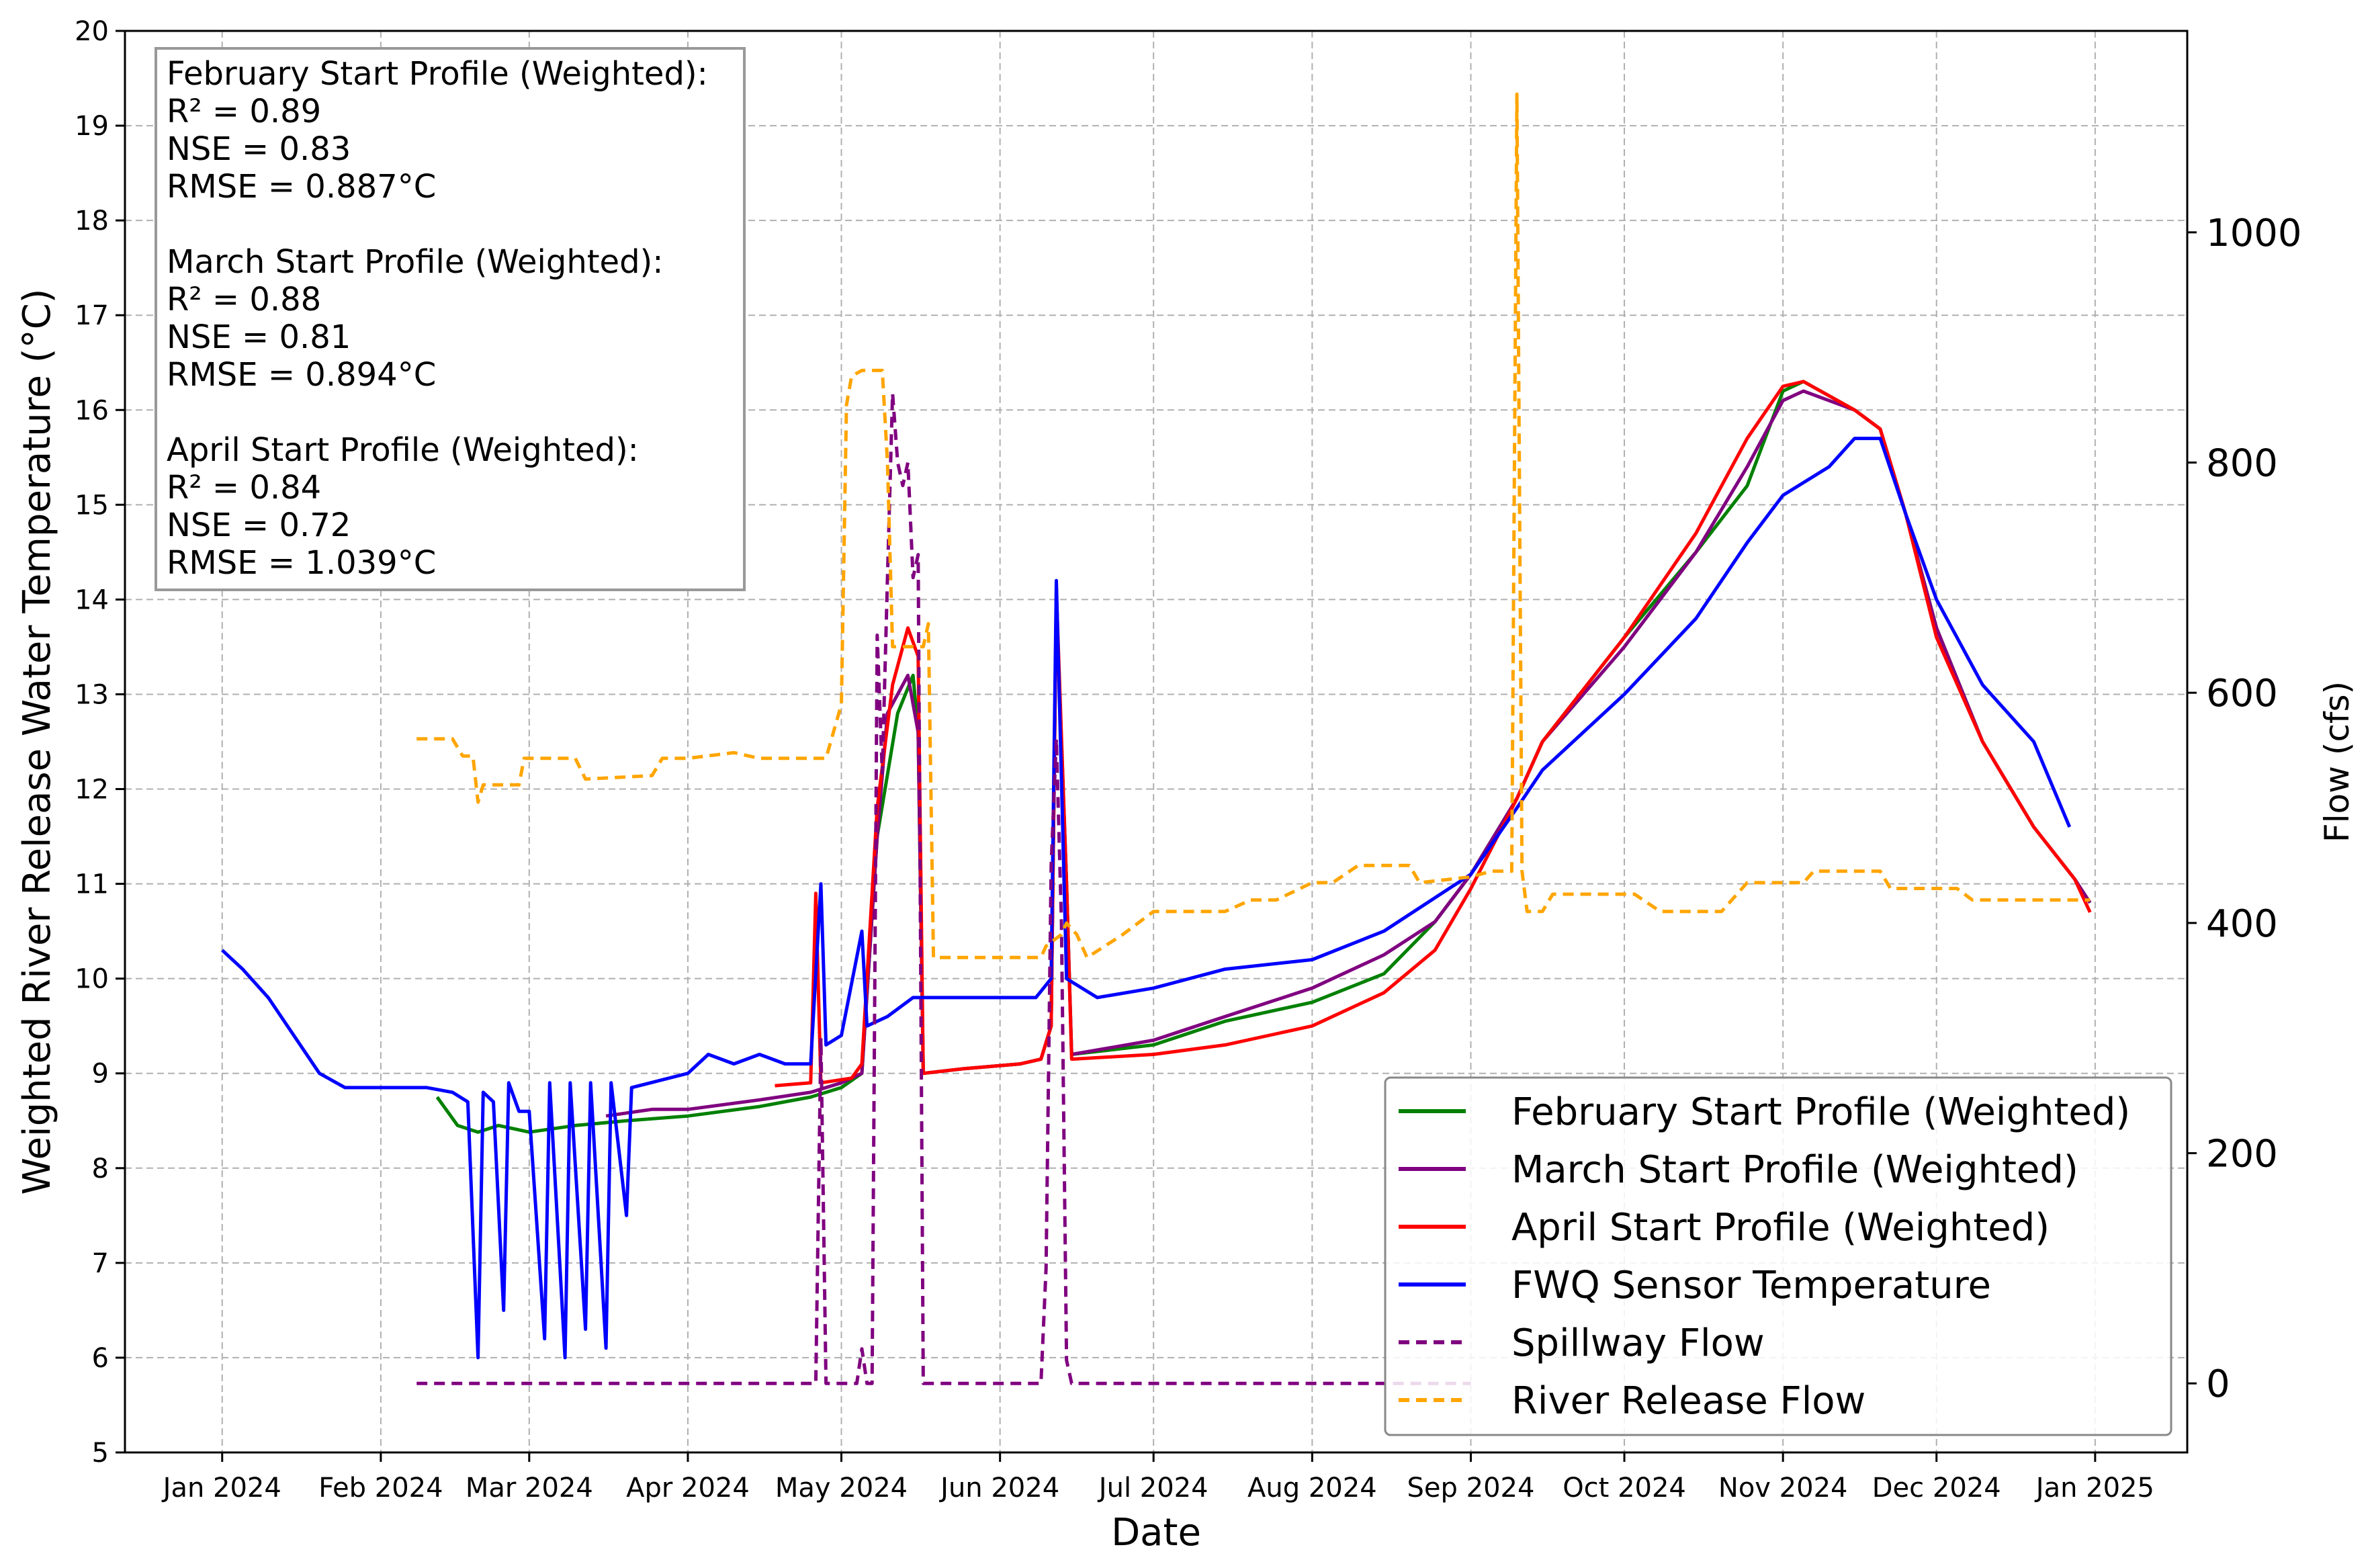 The width and height of the screenshot is (2374, 1568). Describe the element at coordinates (92, 599) in the screenshot. I see `y-left-tick-label: 14` at that location.